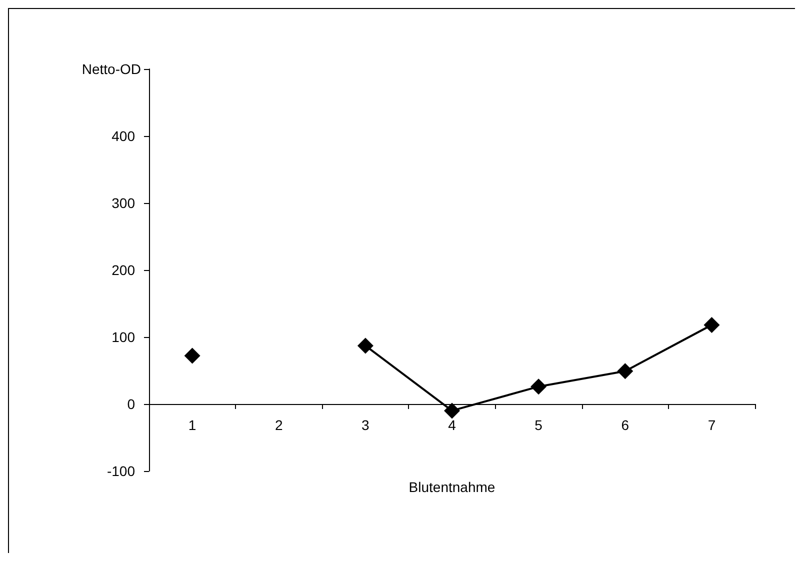 This screenshot has height=563, width=805. Describe the element at coordinates (366, 425) in the screenshot. I see `x-tick-label: 3` at that location.